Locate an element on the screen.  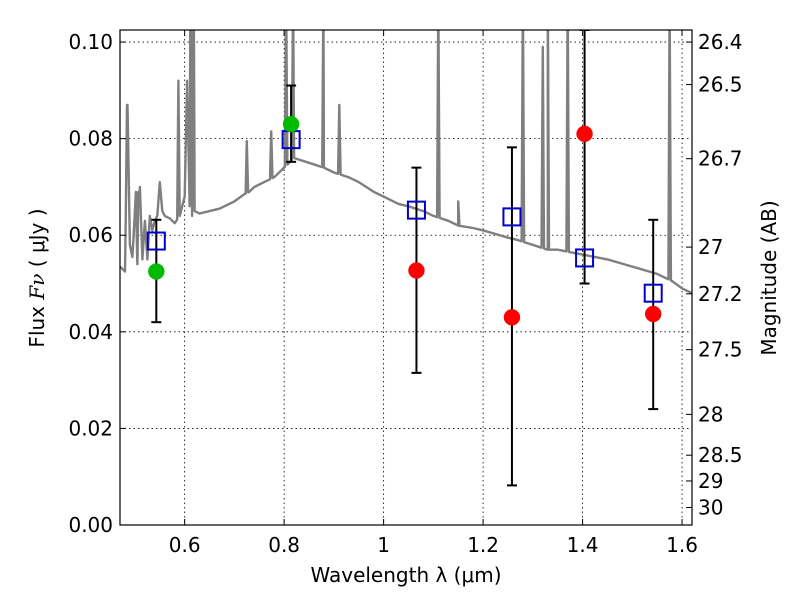
mag-tick-label: 27 is located at coordinates (710, 247).